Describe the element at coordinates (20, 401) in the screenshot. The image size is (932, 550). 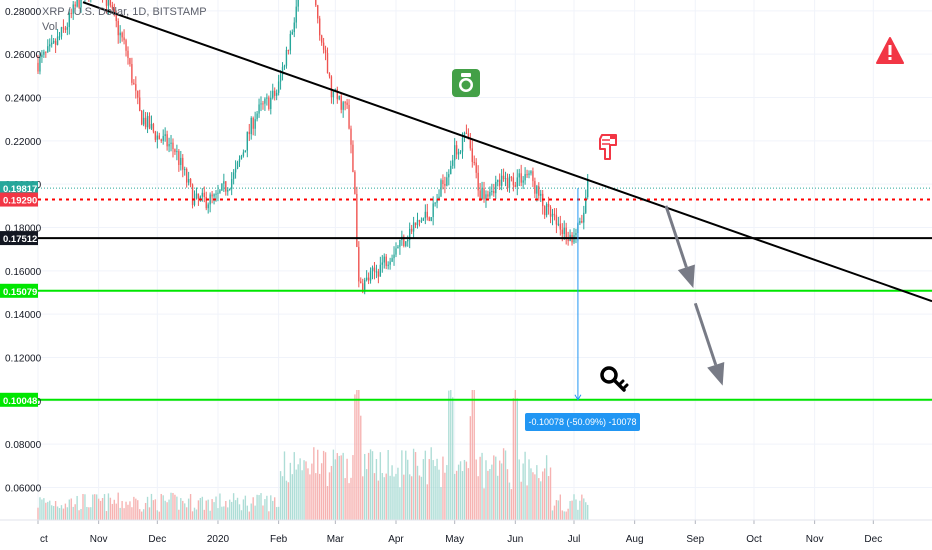
I see `price-label-text: 0.10048` at that location.